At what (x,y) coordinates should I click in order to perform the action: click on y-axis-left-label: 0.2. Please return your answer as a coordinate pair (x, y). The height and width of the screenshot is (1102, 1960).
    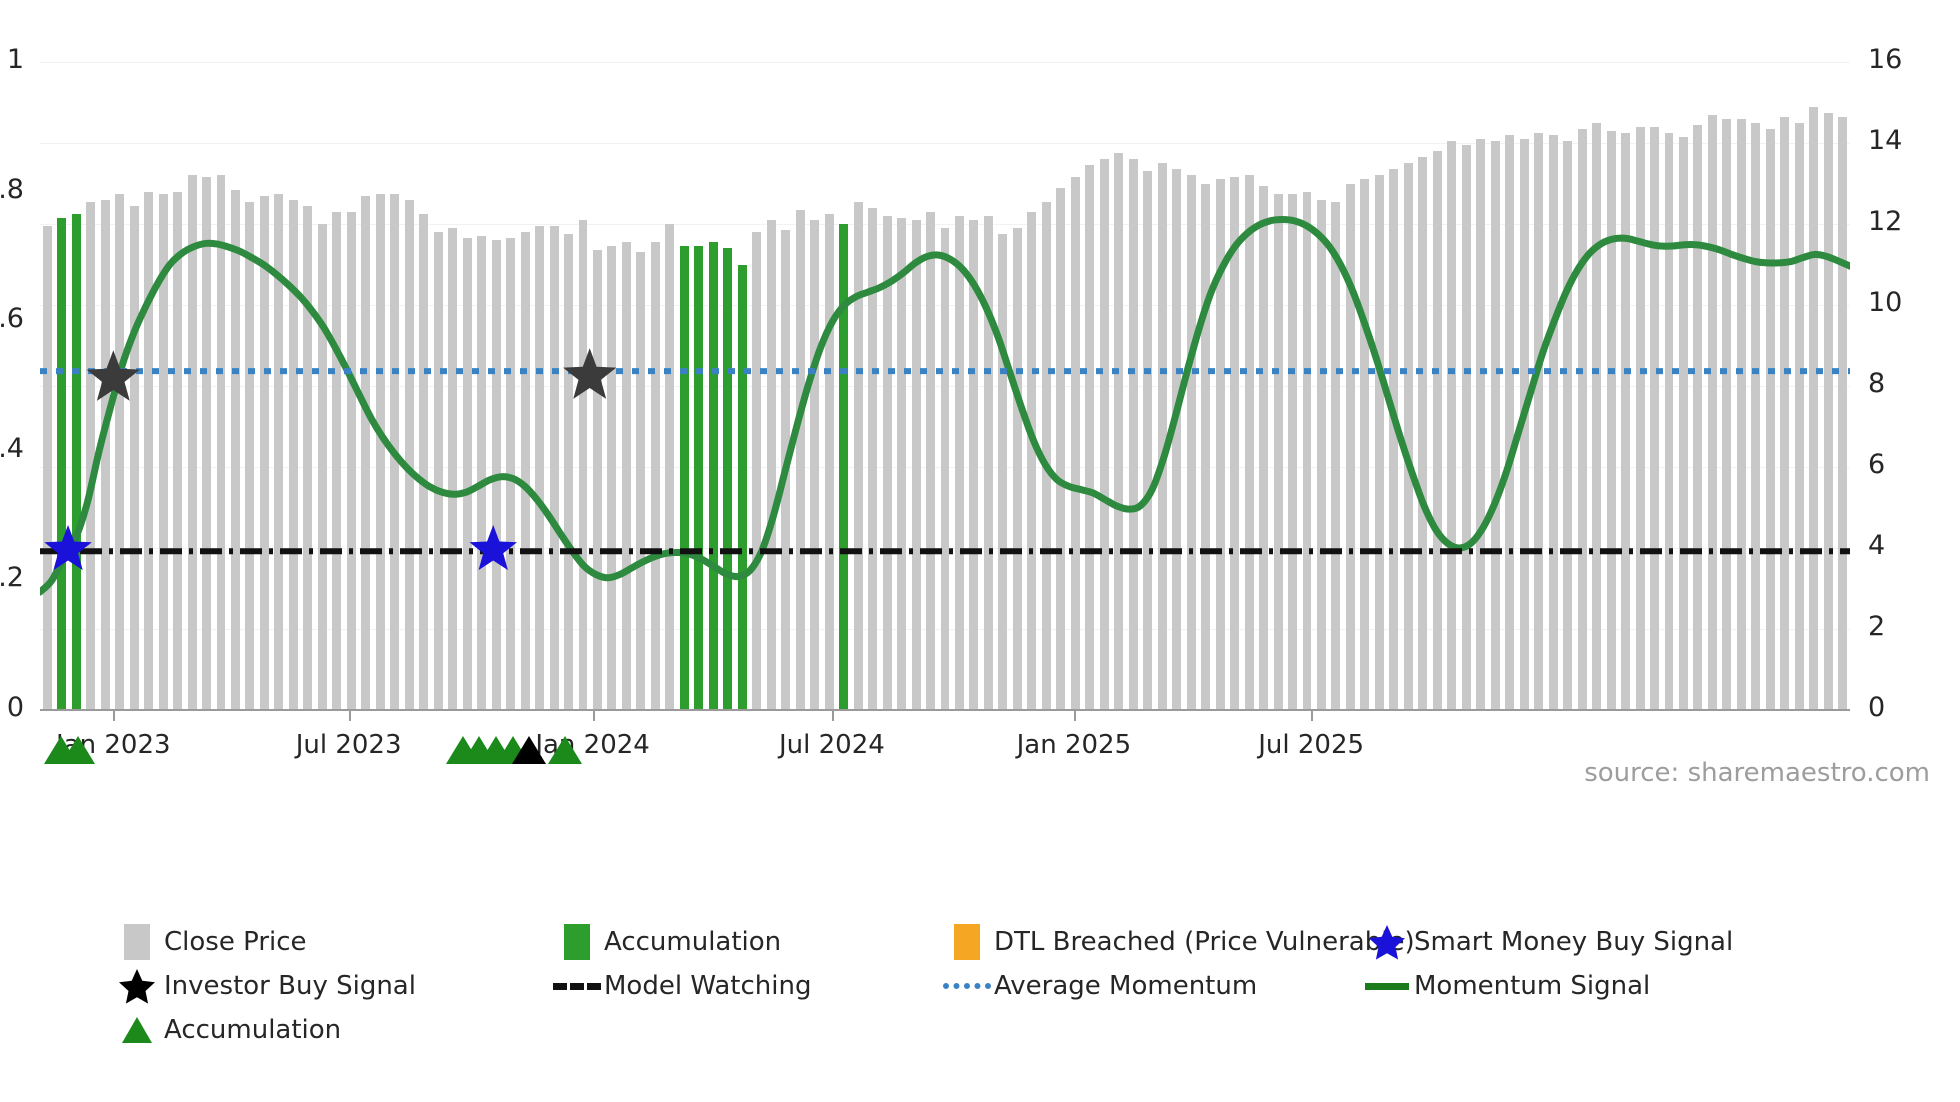
    Looking at the image, I should click on (12, 578).